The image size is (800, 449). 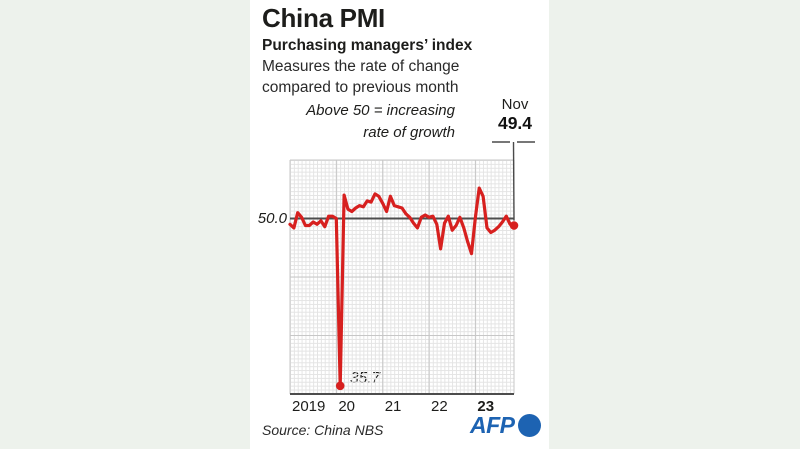 I want to click on chart-subtitle: Purchasing managers’ index, so click(x=367, y=45).